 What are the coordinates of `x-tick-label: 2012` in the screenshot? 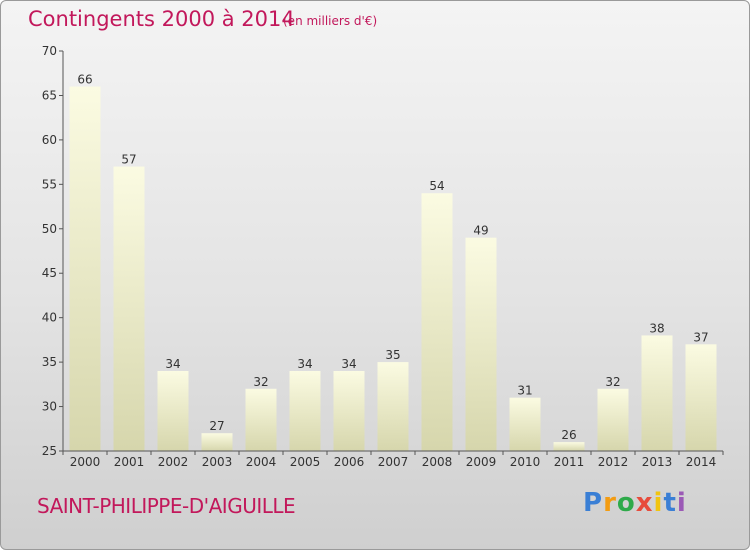 It's located at (613, 462).